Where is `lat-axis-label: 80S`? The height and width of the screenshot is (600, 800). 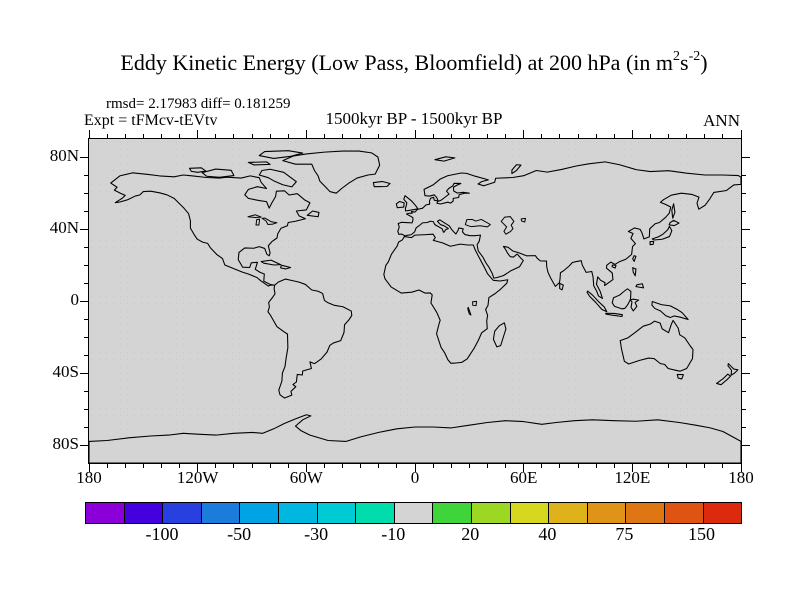
lat-axis-label: 80S is located at coordinates (65, 443).